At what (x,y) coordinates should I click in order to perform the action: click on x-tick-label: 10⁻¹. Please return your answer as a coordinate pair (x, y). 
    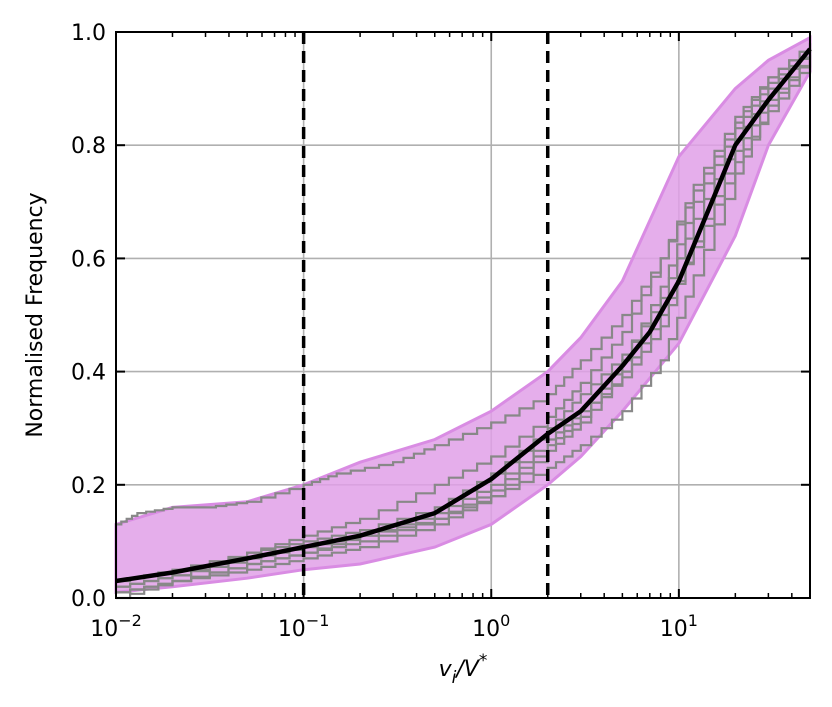
    Looking at the image, I should click on (304, 626).